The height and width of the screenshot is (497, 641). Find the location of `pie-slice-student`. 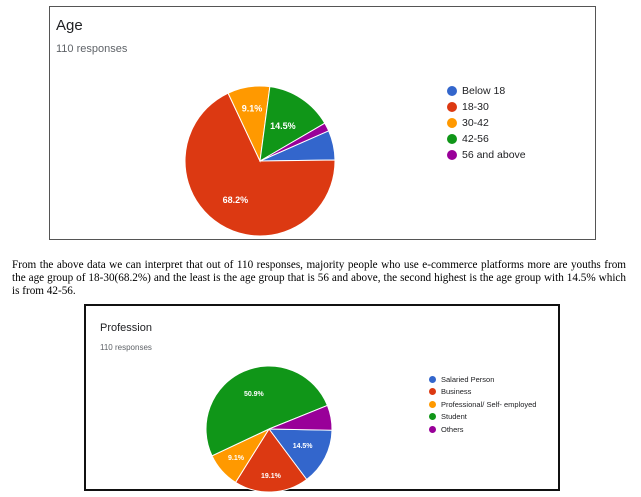

pie-slice-student is located at coordinates (267, 411).